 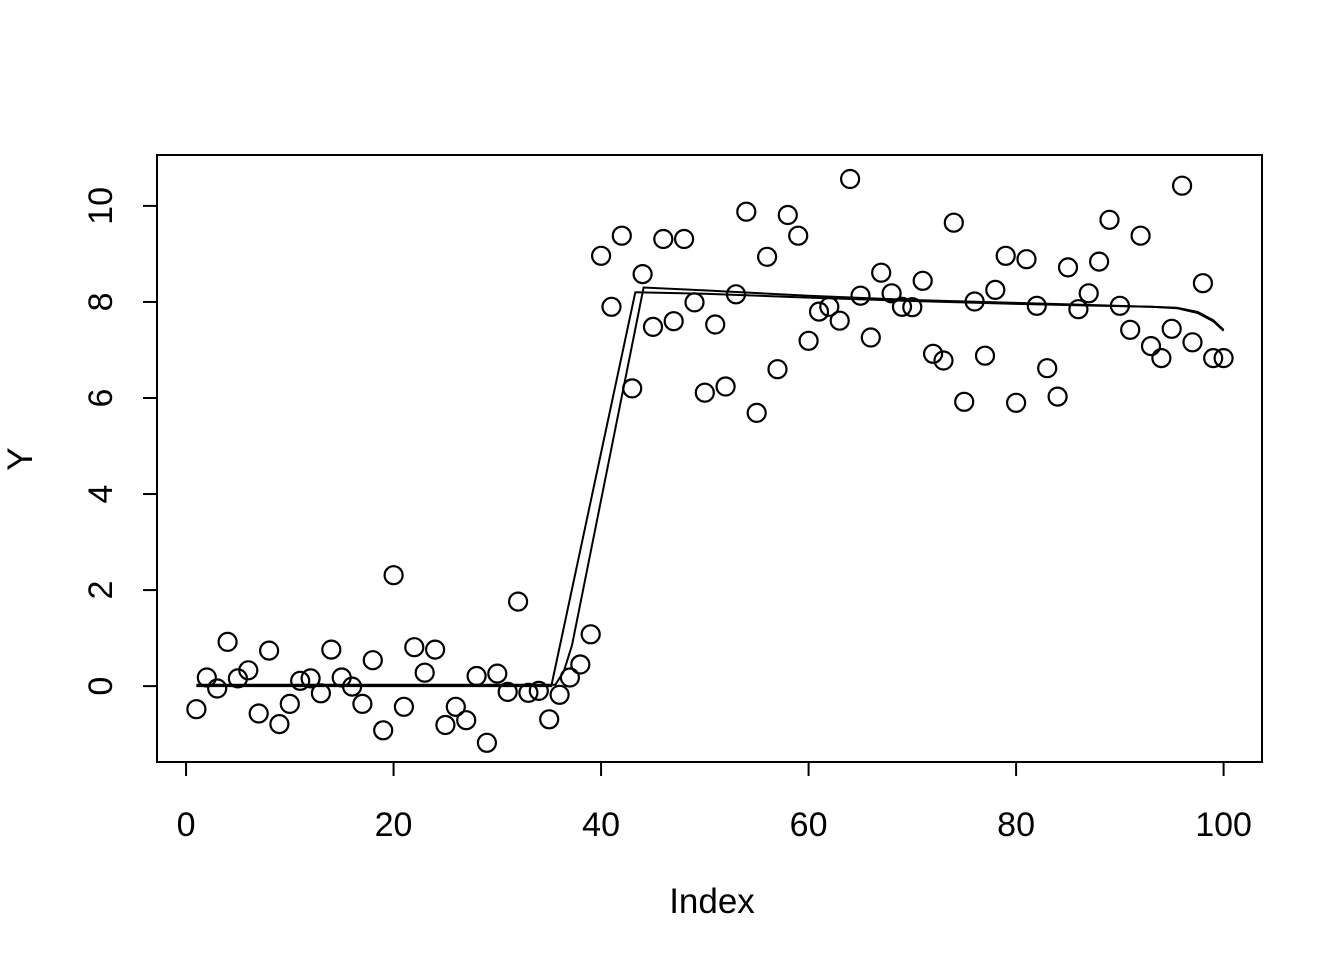 I want to click on y-axis-tick-label: 2, so click(x=101, y=590).